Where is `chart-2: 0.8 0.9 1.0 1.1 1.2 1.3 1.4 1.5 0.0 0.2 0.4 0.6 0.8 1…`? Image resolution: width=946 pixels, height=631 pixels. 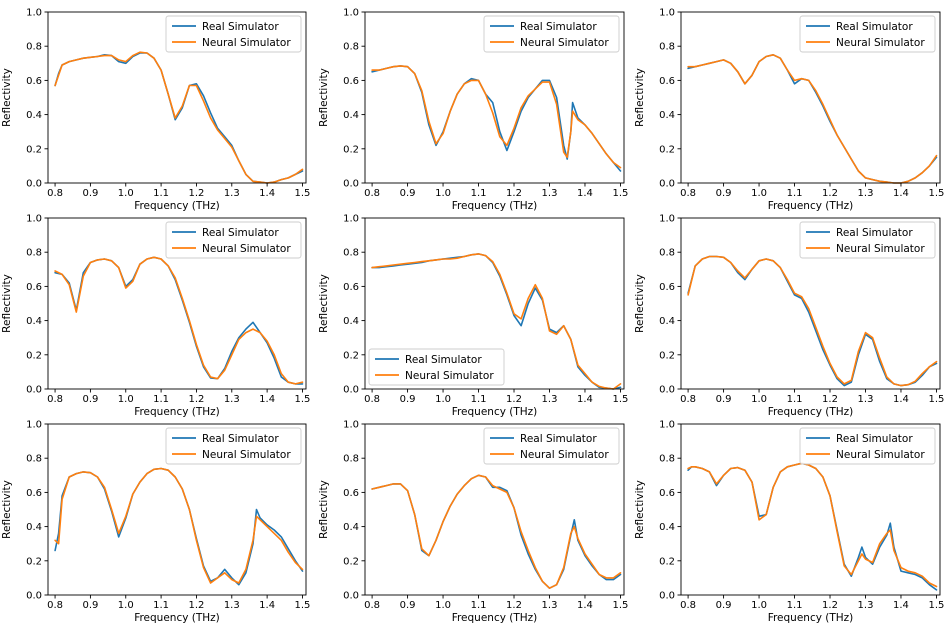 chart-2: 0.8 0.9 1.0 1.1 1.2 1.3 1.4 1.5 0.0 0.2 0.4 0.6 0.8 1… is located at coordinates (473, 110).